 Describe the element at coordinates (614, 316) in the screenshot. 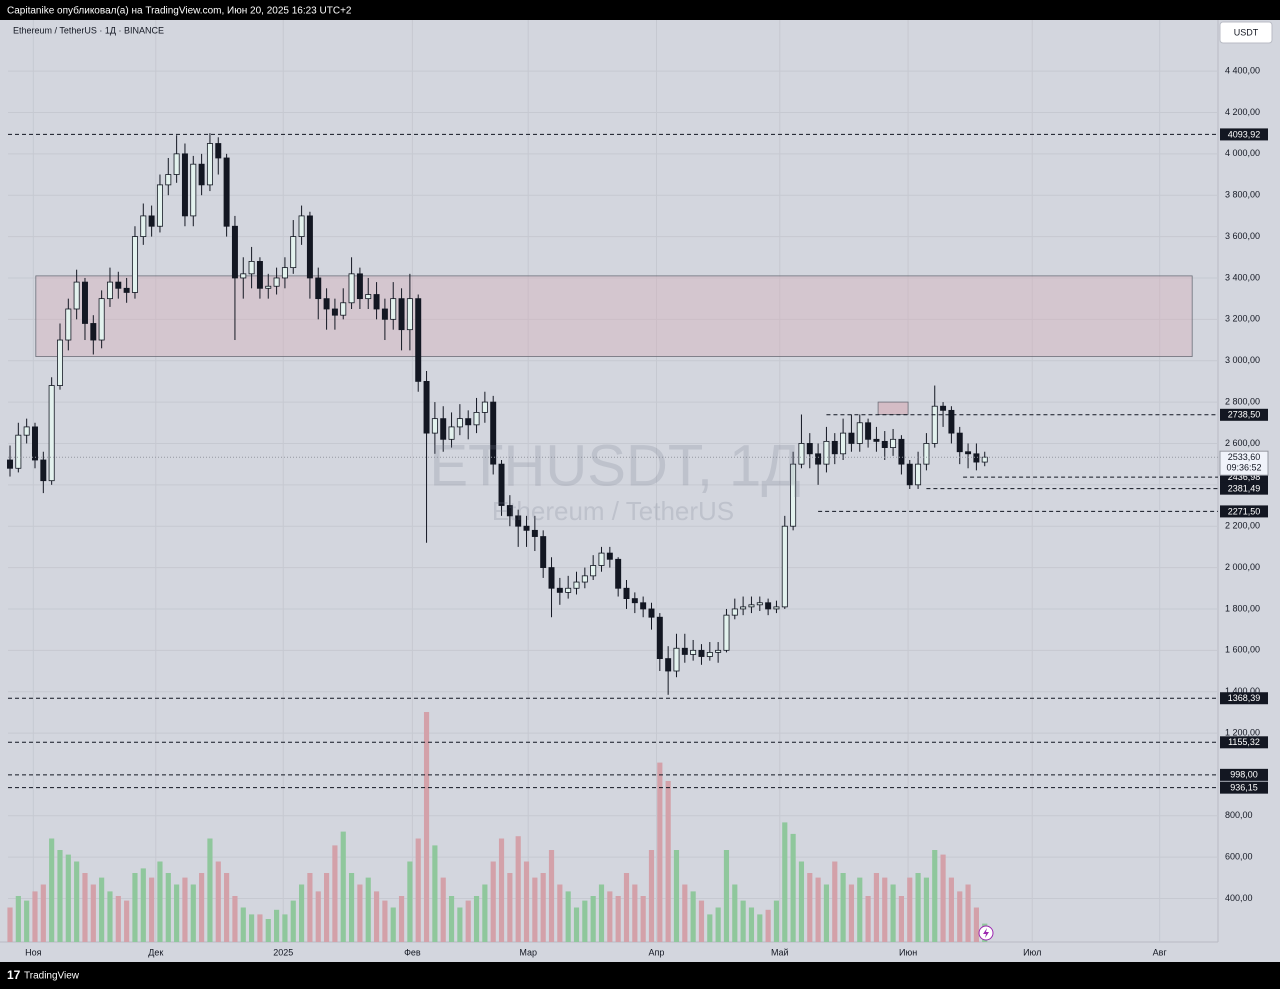

I see `zone` at that location.